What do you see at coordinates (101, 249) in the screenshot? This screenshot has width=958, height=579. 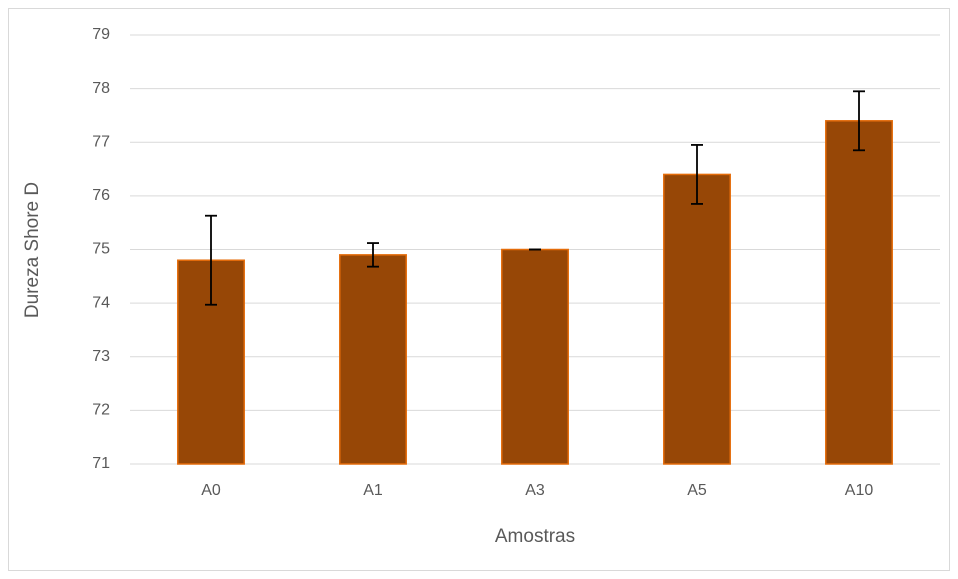 I see `y-tick-label: 75` at bounding box center [101, 249].